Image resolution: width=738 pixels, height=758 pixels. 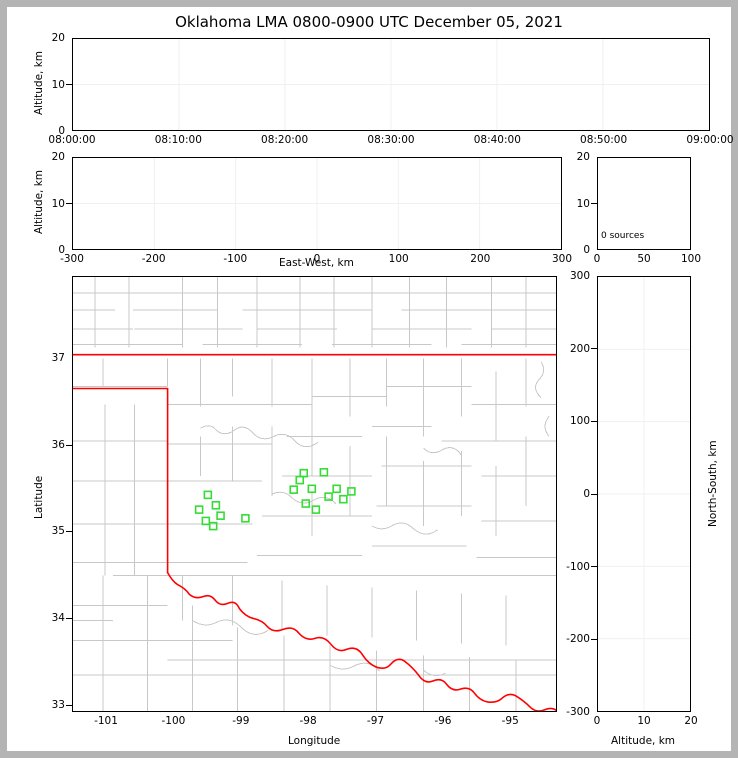 What do you see at coordinates (398, 259) in the screenshot?
I see `panel2-xtick-100: 100` at bounding box center [398, 259].